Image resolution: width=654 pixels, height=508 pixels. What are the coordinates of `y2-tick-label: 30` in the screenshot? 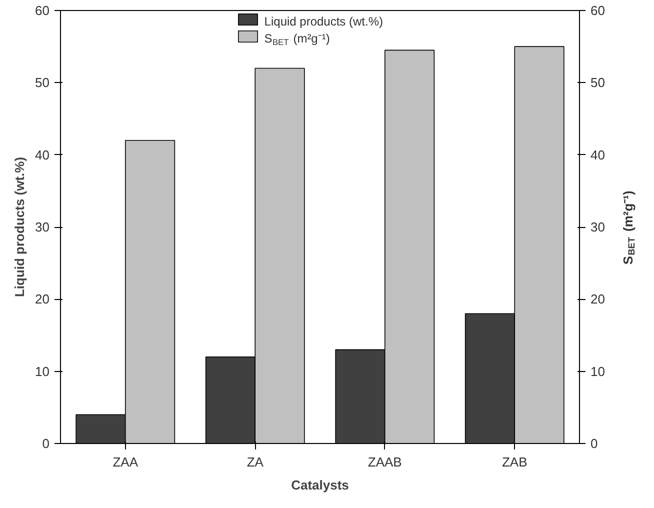 It's located at (597, 227).